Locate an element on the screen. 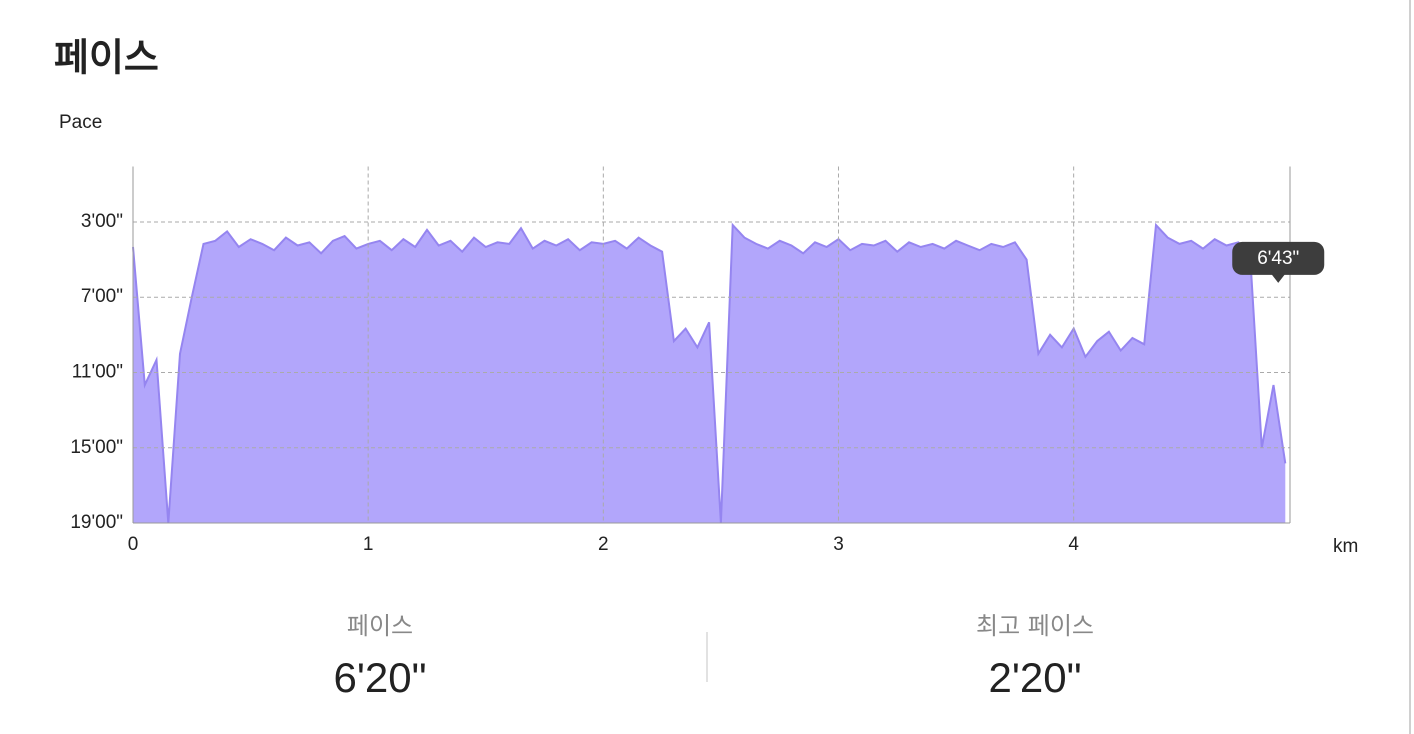  x-tick-label: 1 is located at coordinates (368, 544).